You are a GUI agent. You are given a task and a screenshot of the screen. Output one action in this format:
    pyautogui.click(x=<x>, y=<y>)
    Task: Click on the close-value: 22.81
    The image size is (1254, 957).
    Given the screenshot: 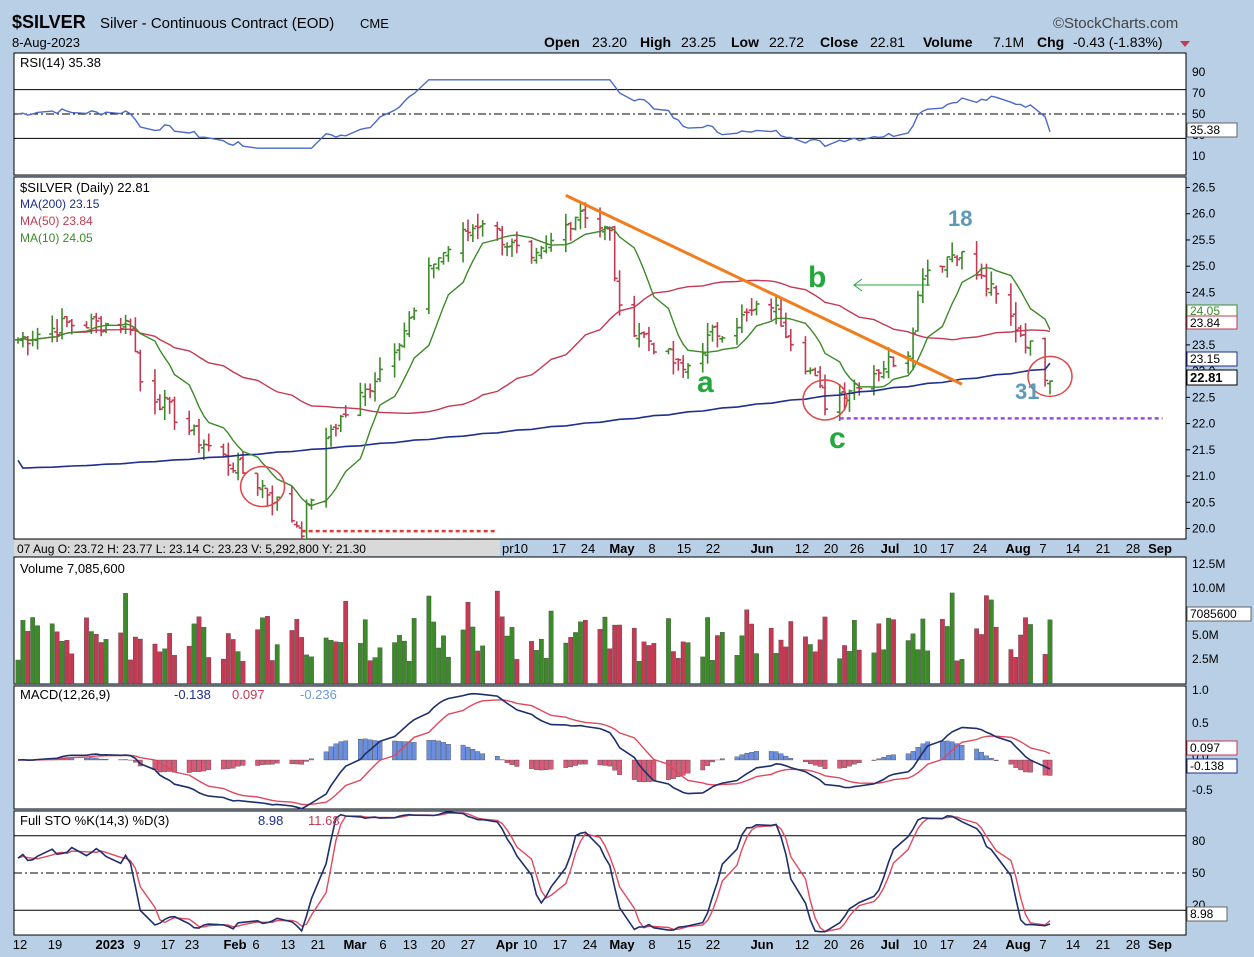 What is the action you would take?
    pyautogui.click(x=887, y=42)
    